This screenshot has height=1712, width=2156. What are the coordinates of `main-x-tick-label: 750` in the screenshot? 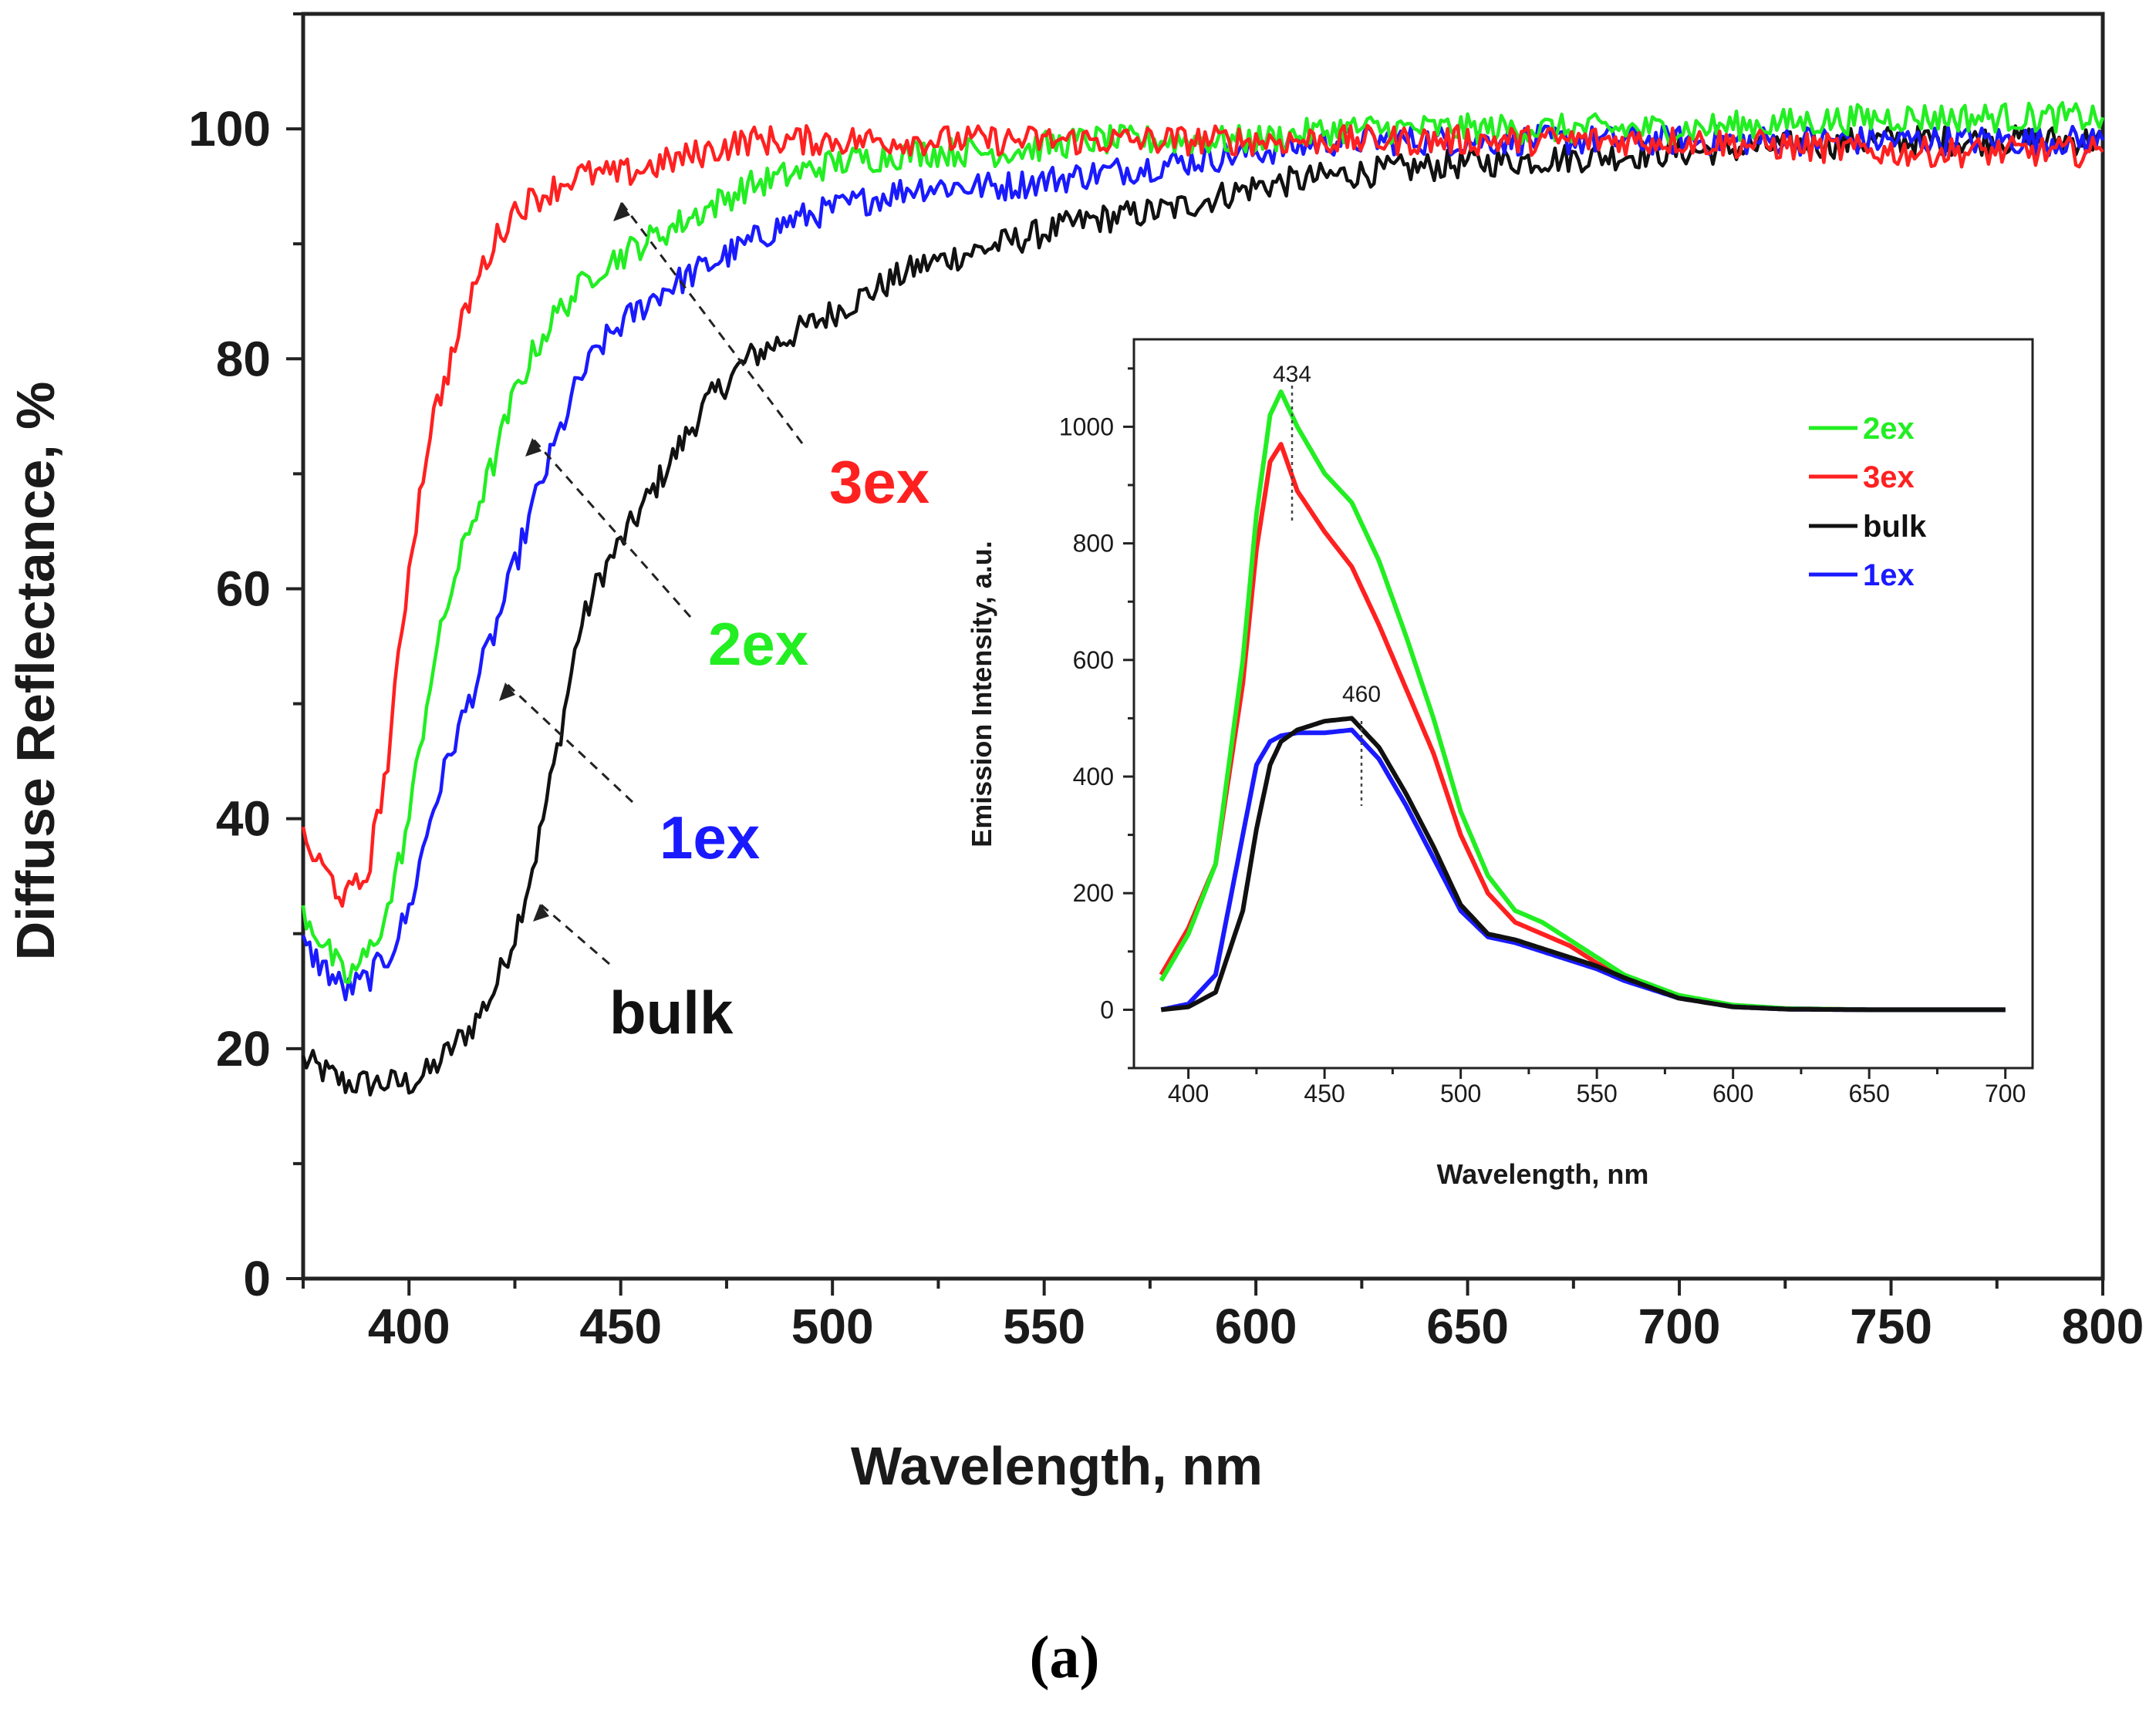 It's located at (1891, 1326).